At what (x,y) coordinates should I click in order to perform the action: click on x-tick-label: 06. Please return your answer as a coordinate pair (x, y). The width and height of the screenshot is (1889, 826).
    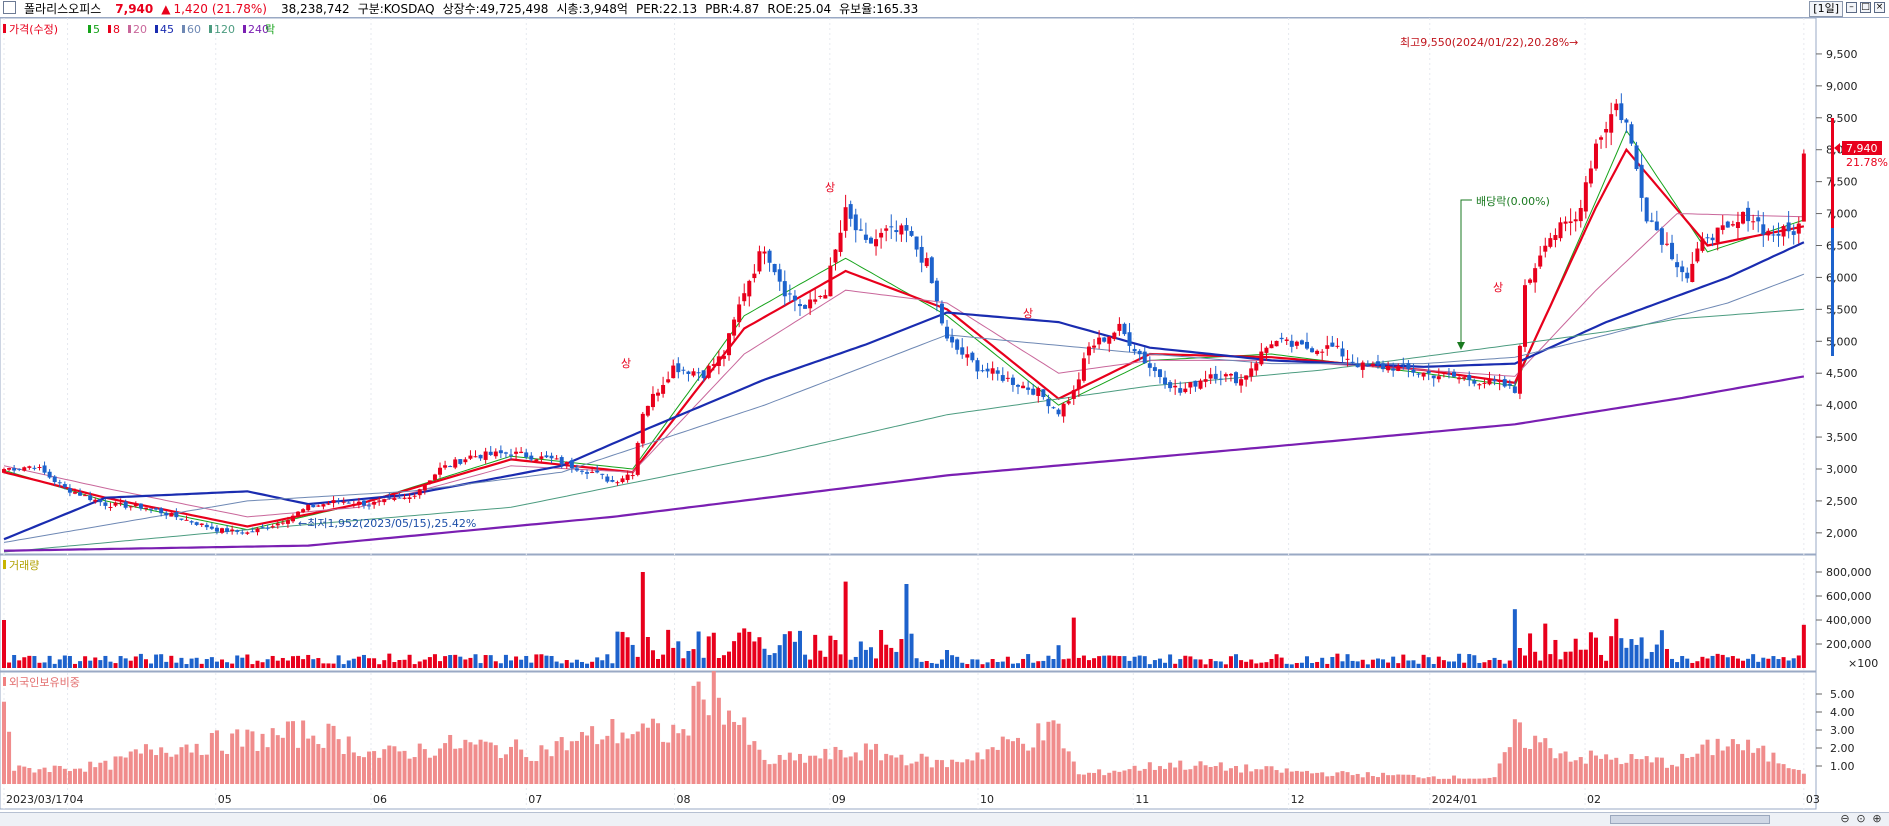
    Looking at the image, I should click on (380, 799).